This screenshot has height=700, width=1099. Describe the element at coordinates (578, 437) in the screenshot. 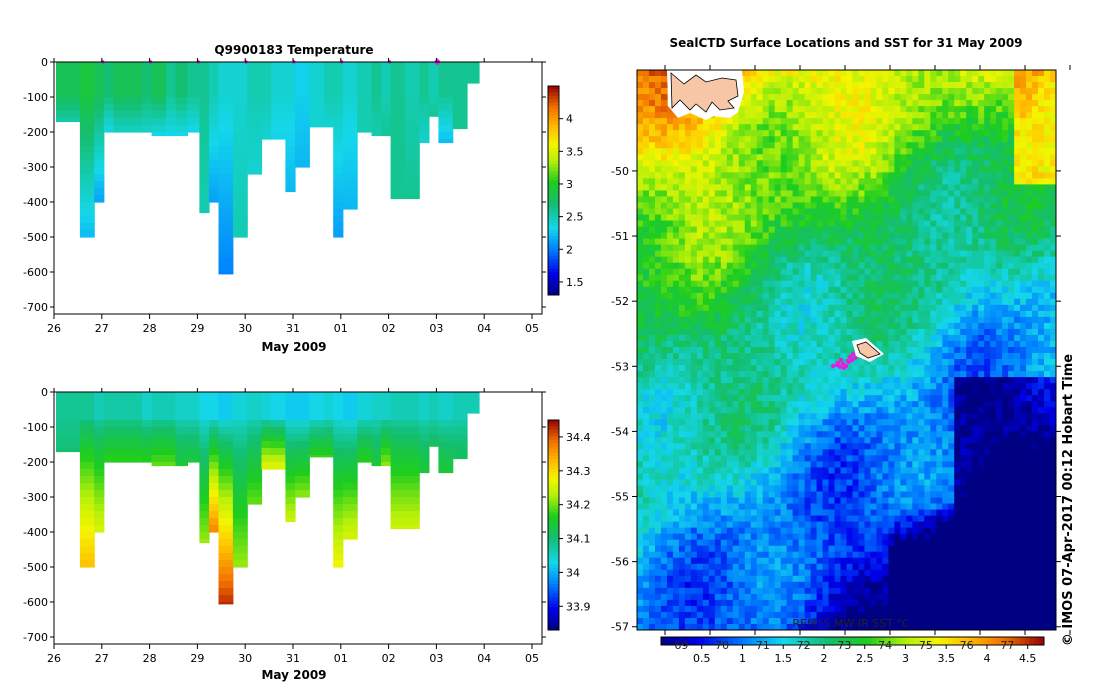

I see `colorbar-tick-label: 34.4` at that location.